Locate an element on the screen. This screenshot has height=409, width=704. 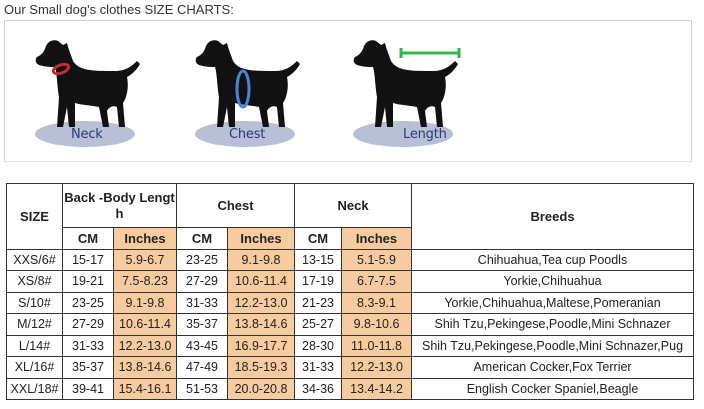
neck-inches-cell: 12.2-13.0 is located at coordinates (376, 367).